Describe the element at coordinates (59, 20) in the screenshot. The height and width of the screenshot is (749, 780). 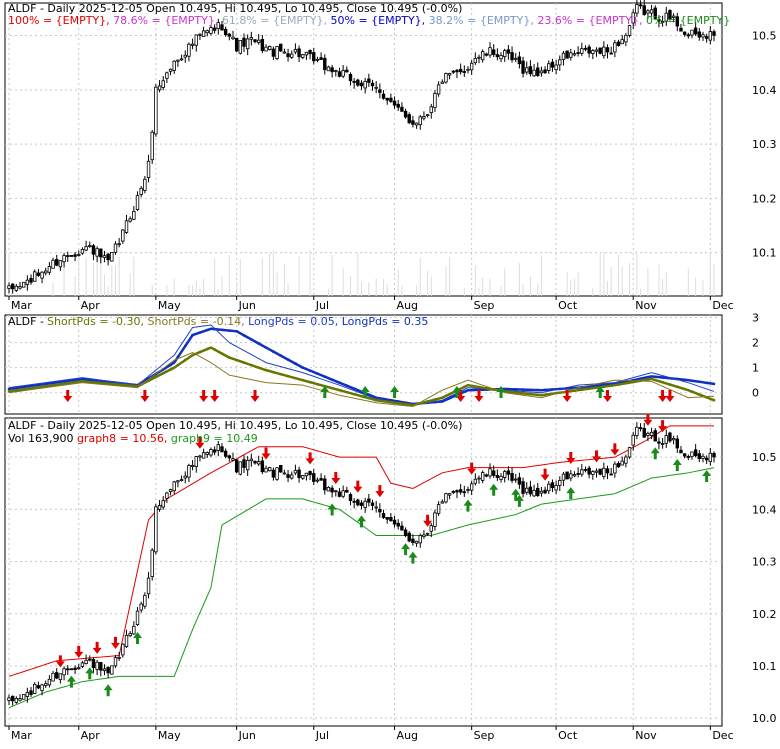
I see `fib-legend-item: 100% = {EMPTY},` at that location.